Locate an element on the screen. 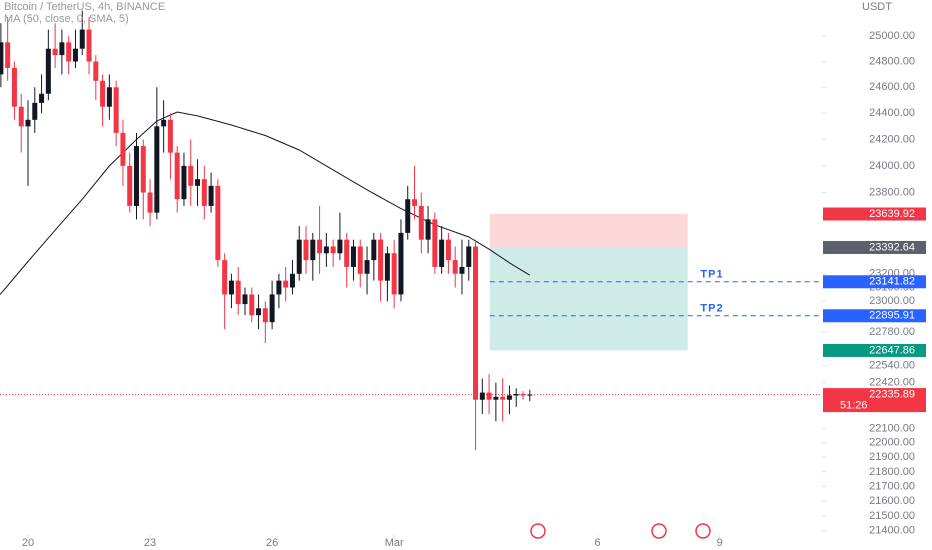 Image resolution: width=932 pixels, height=550 pixels. y-tick-label: 21600.00 is located at coordinates (892, 501).